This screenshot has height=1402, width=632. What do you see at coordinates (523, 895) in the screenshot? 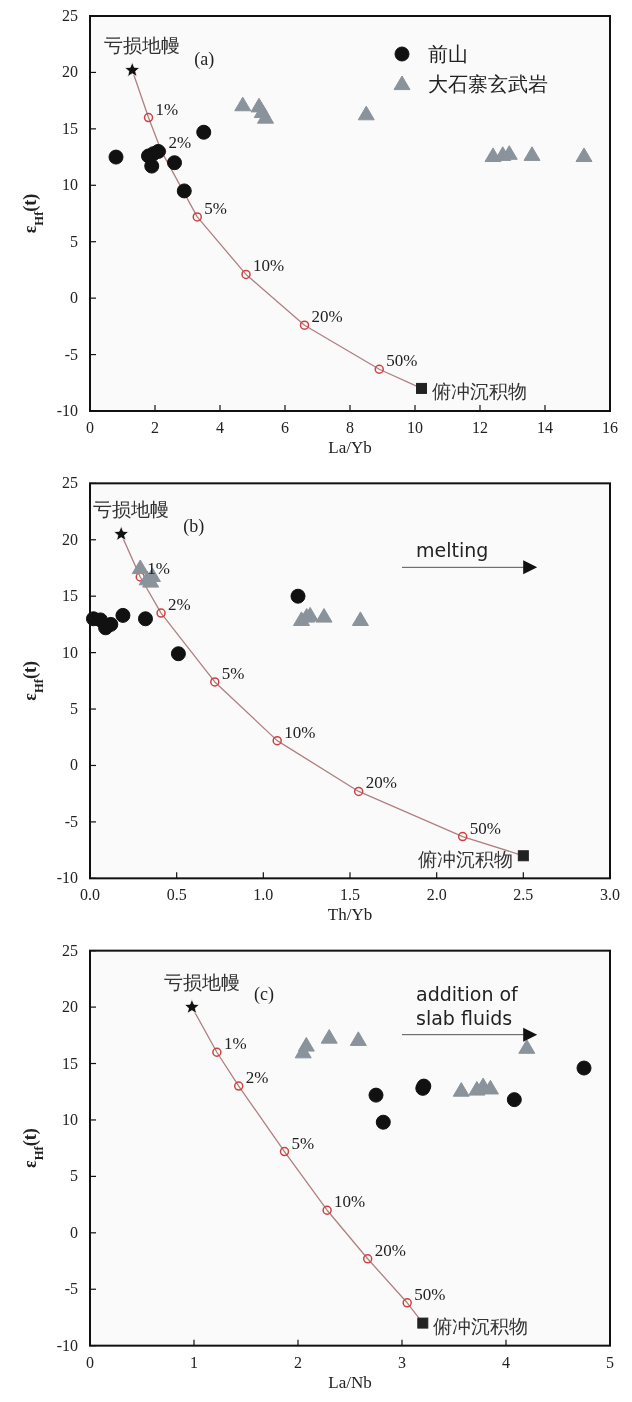
I see `x-tick-label: 2.5` at bounding box center [523, 895].